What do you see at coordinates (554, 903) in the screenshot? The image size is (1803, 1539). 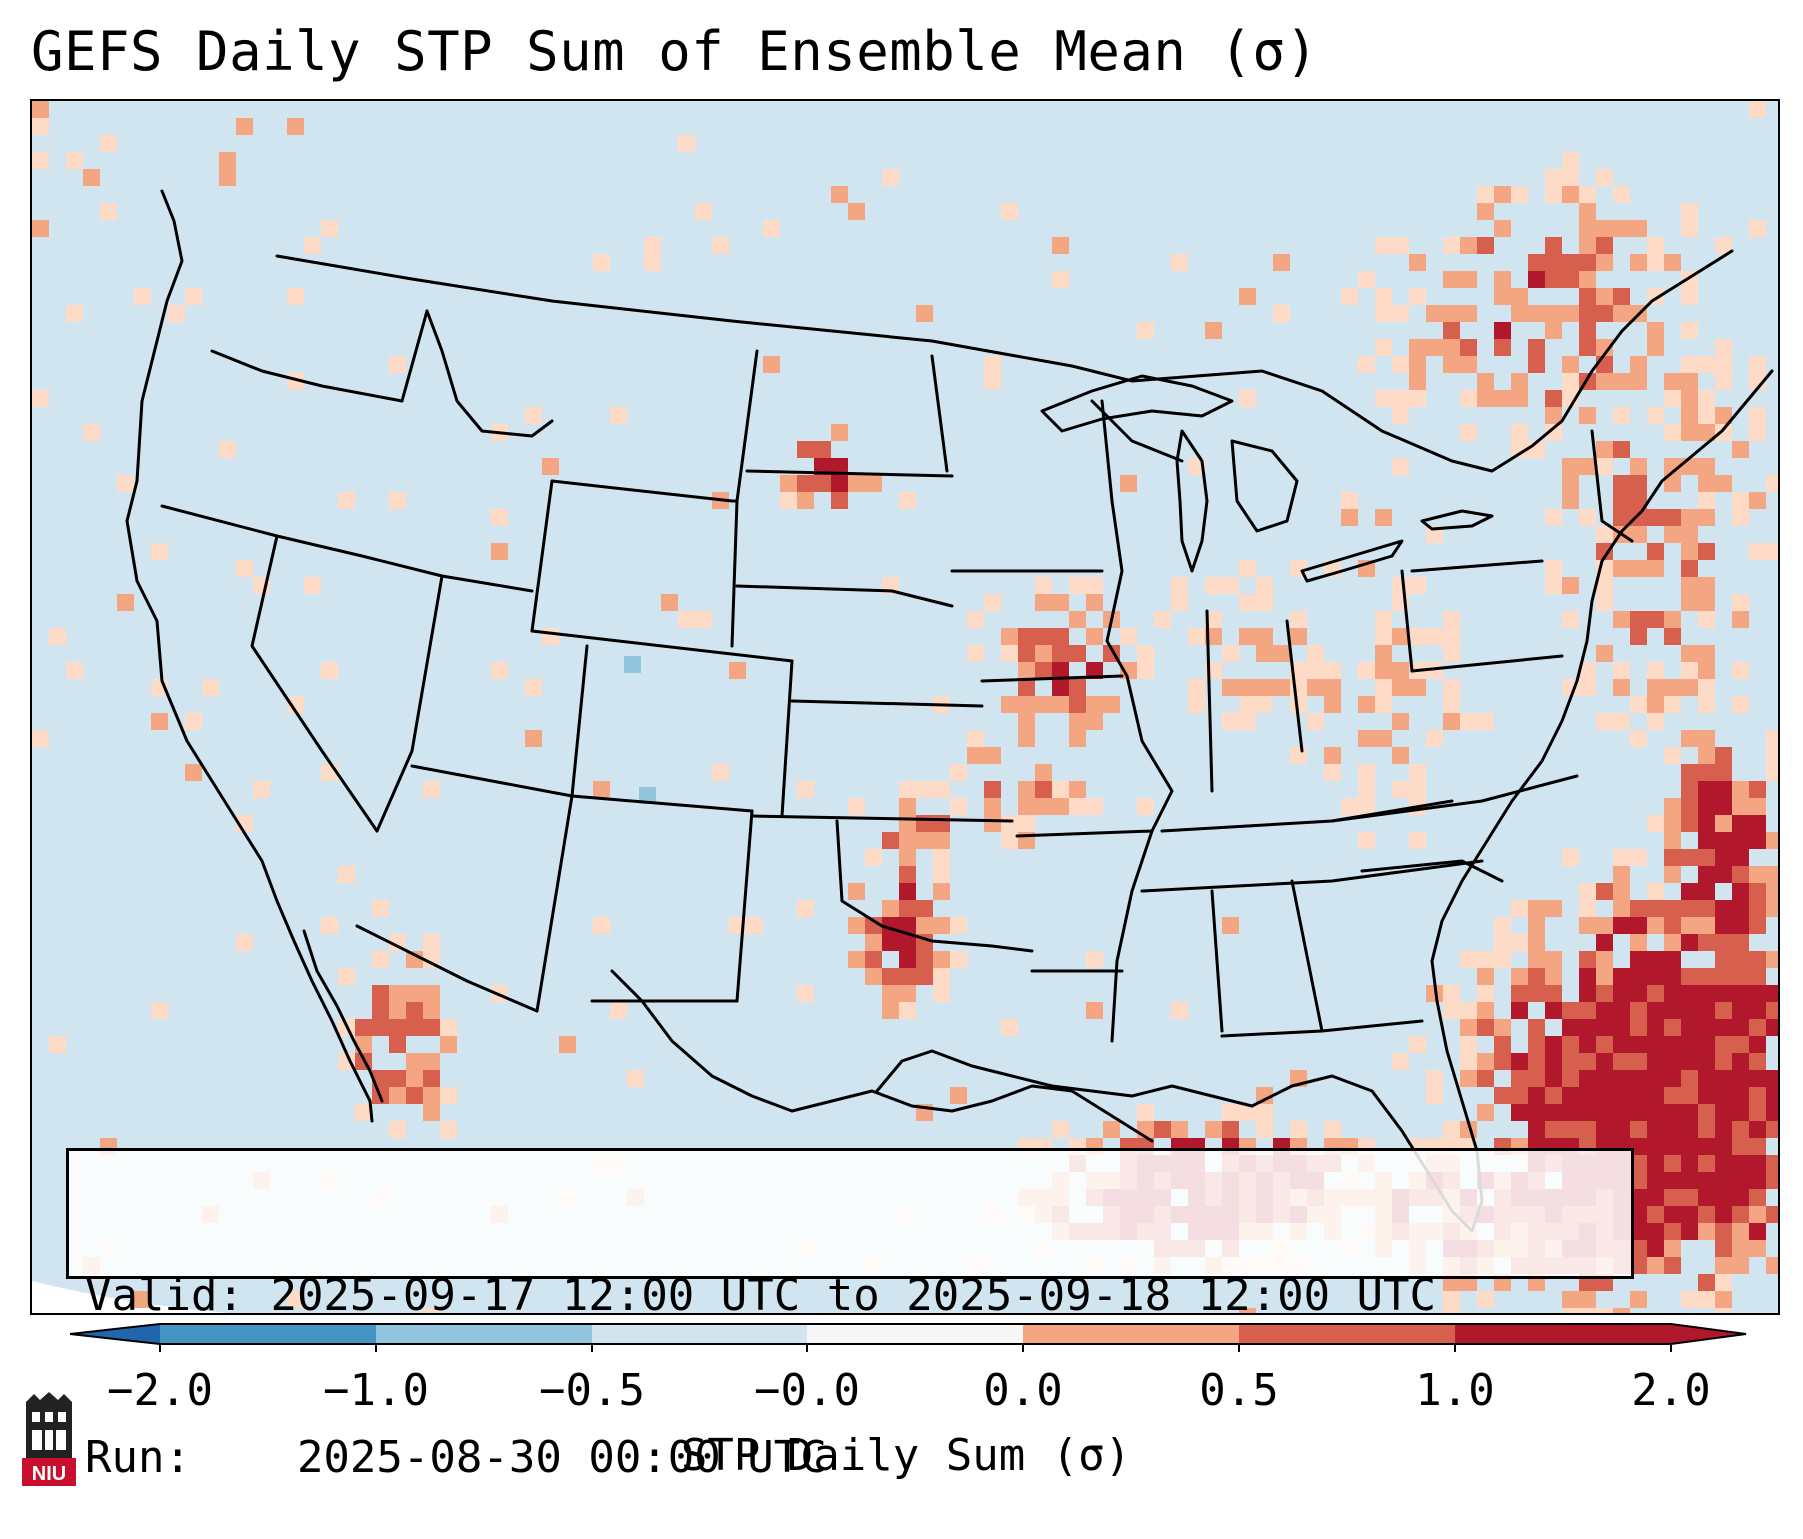 I see `az-nm-line` at bounding box center [554, 903].